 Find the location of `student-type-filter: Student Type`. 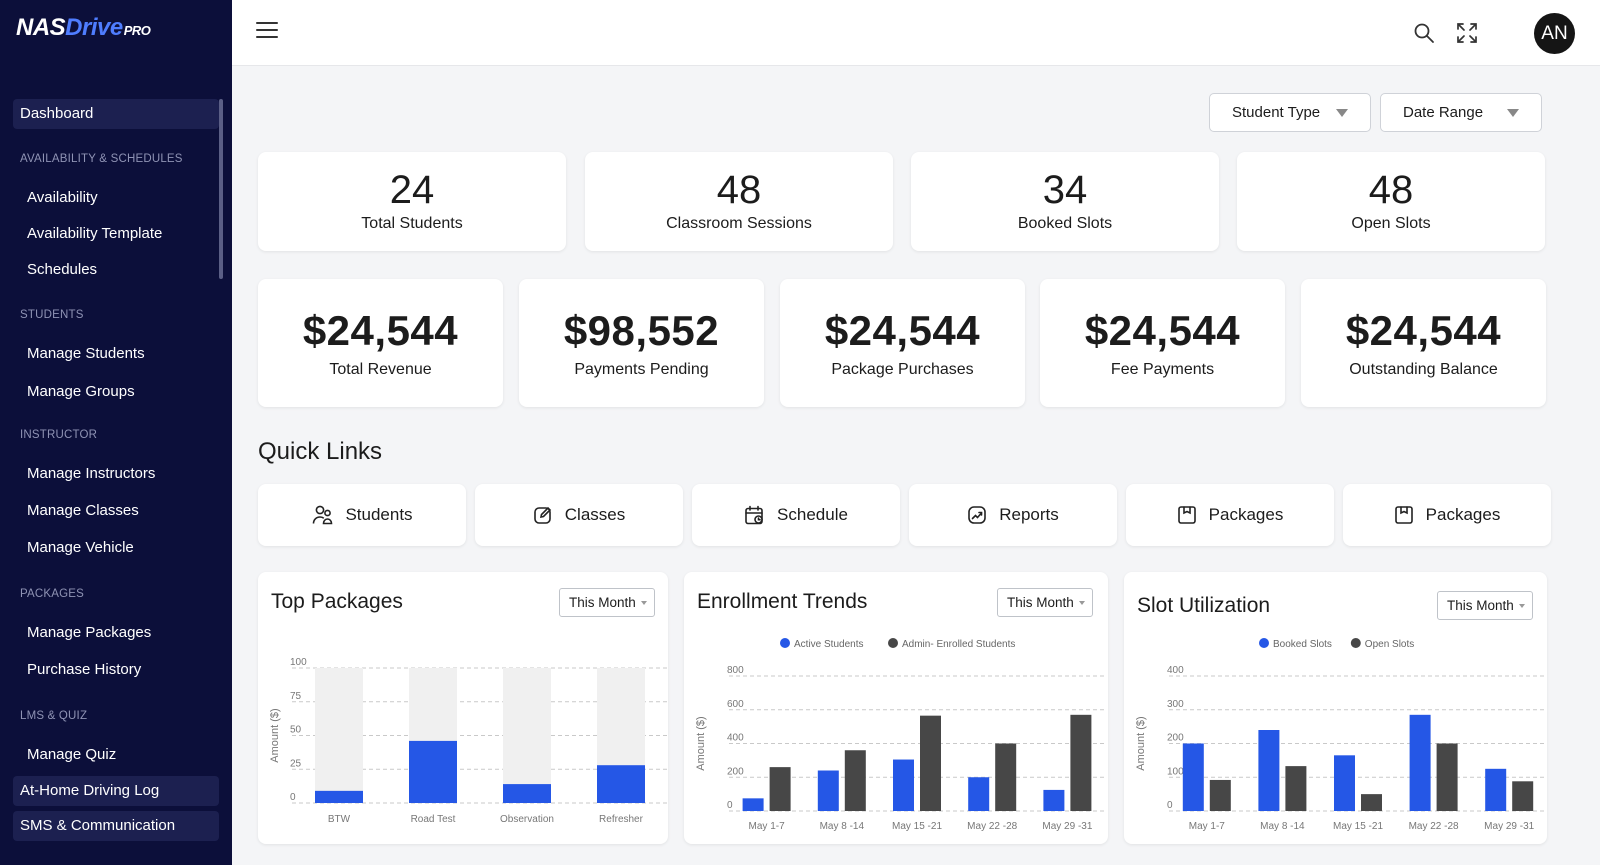

student-type-filter: Student Type is located at coordinates (1290, 112).